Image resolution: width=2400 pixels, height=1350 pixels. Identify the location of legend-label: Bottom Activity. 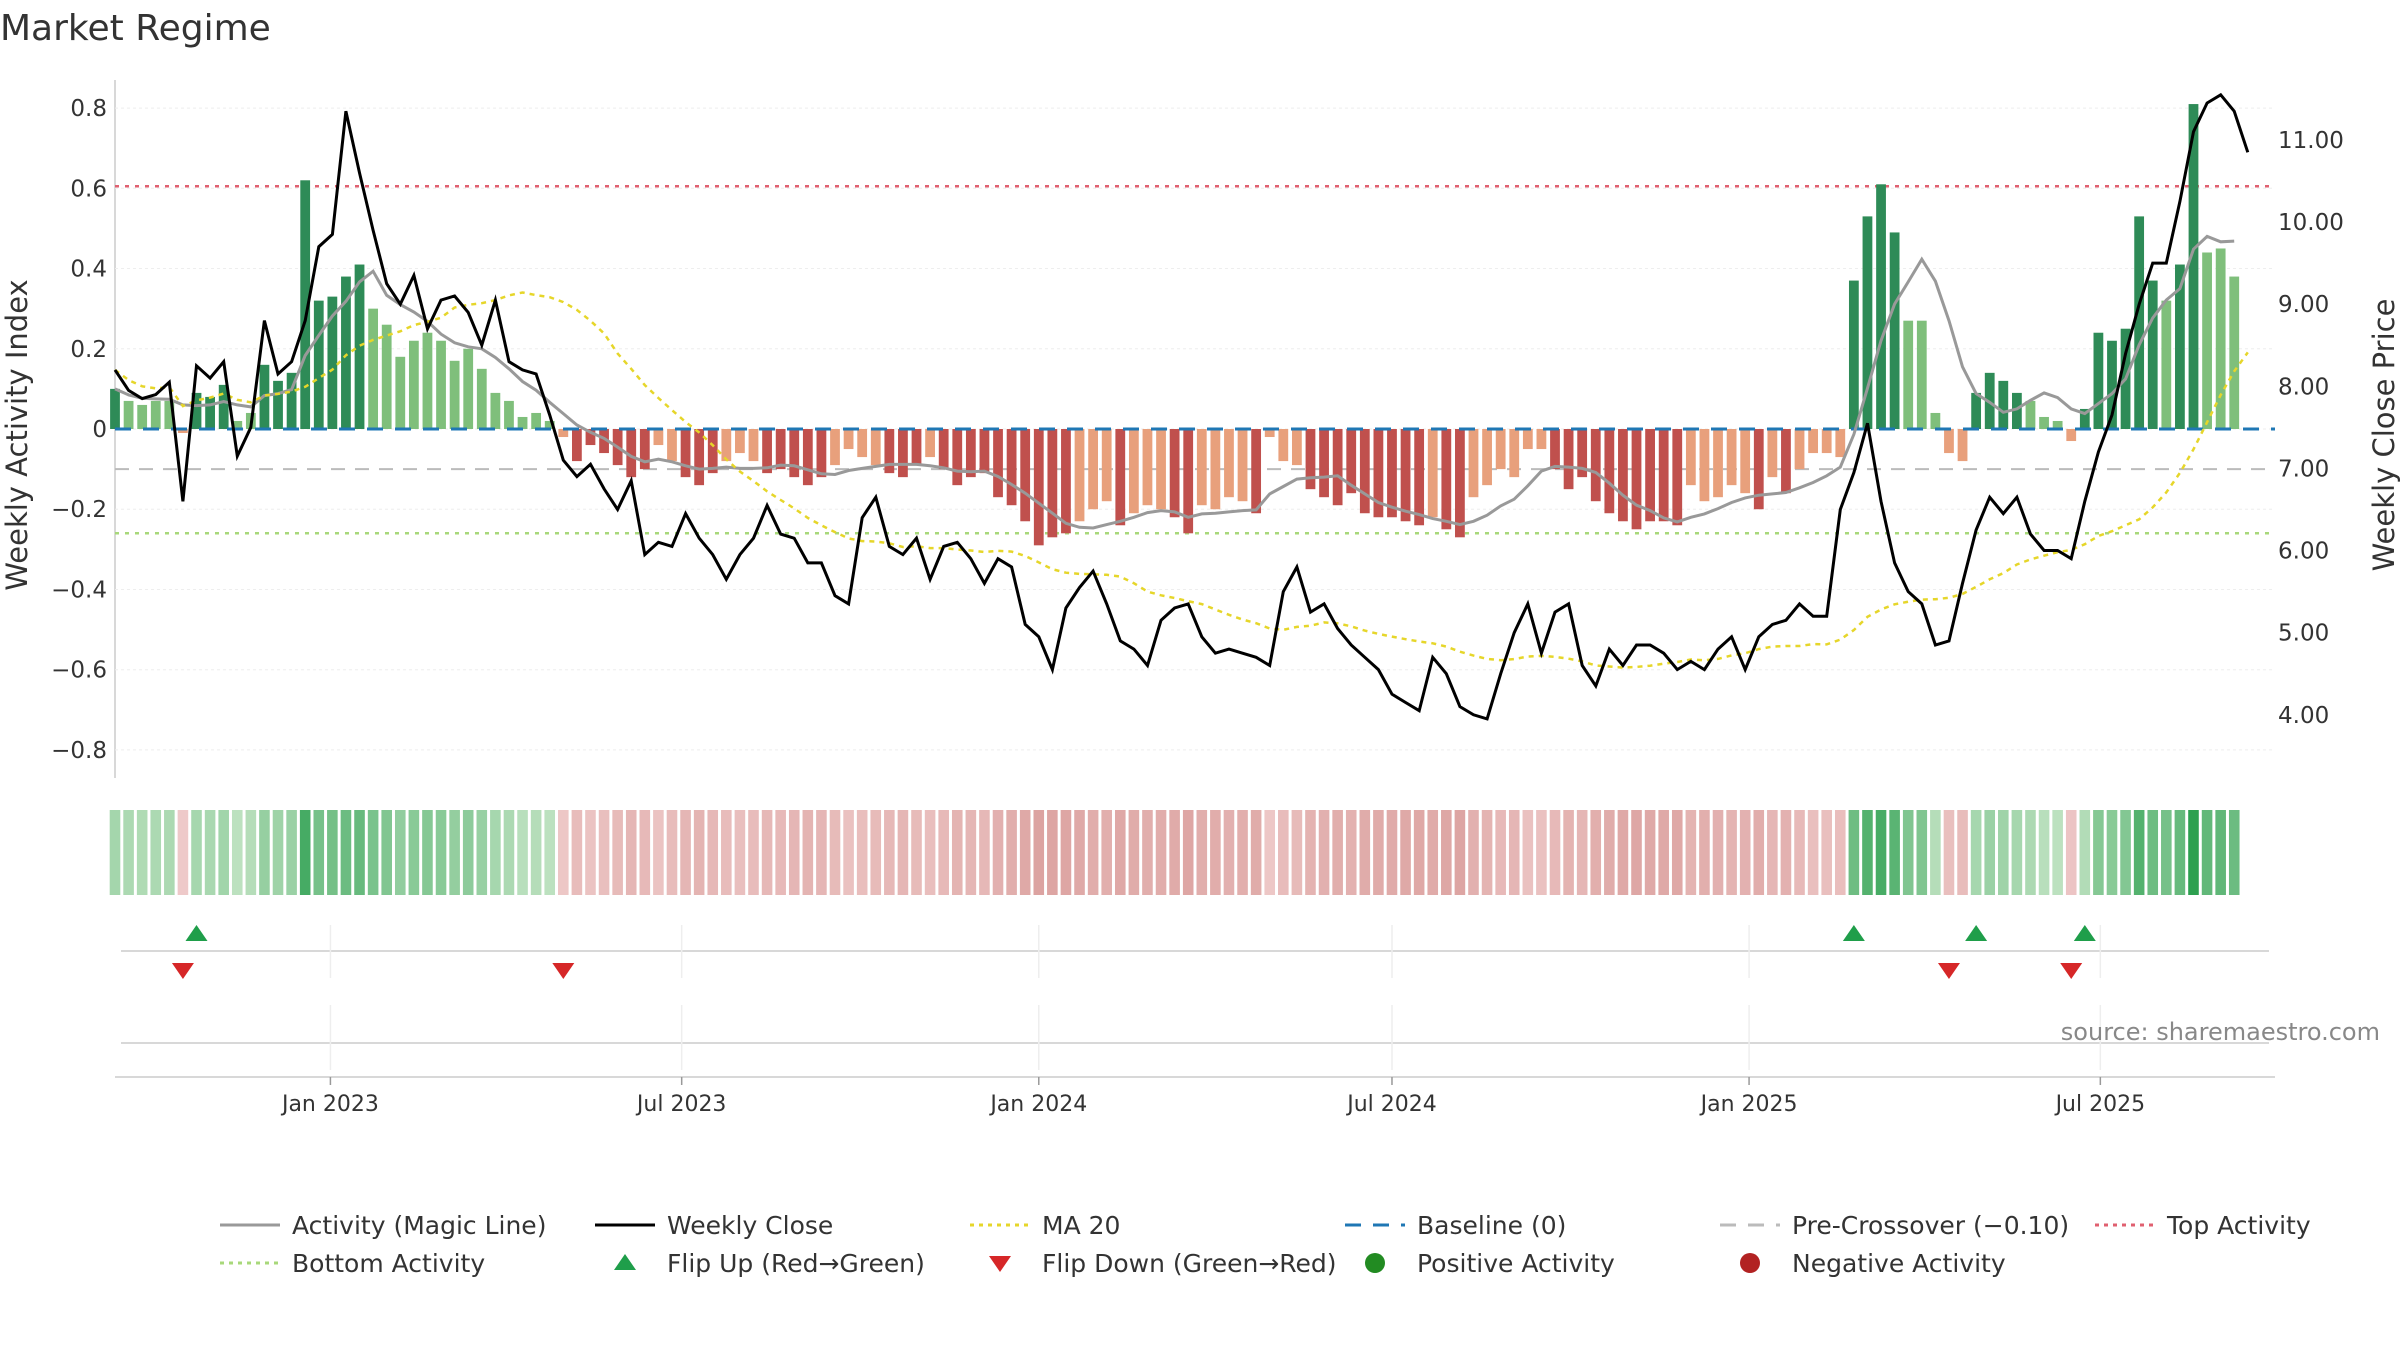
(388, 1263).